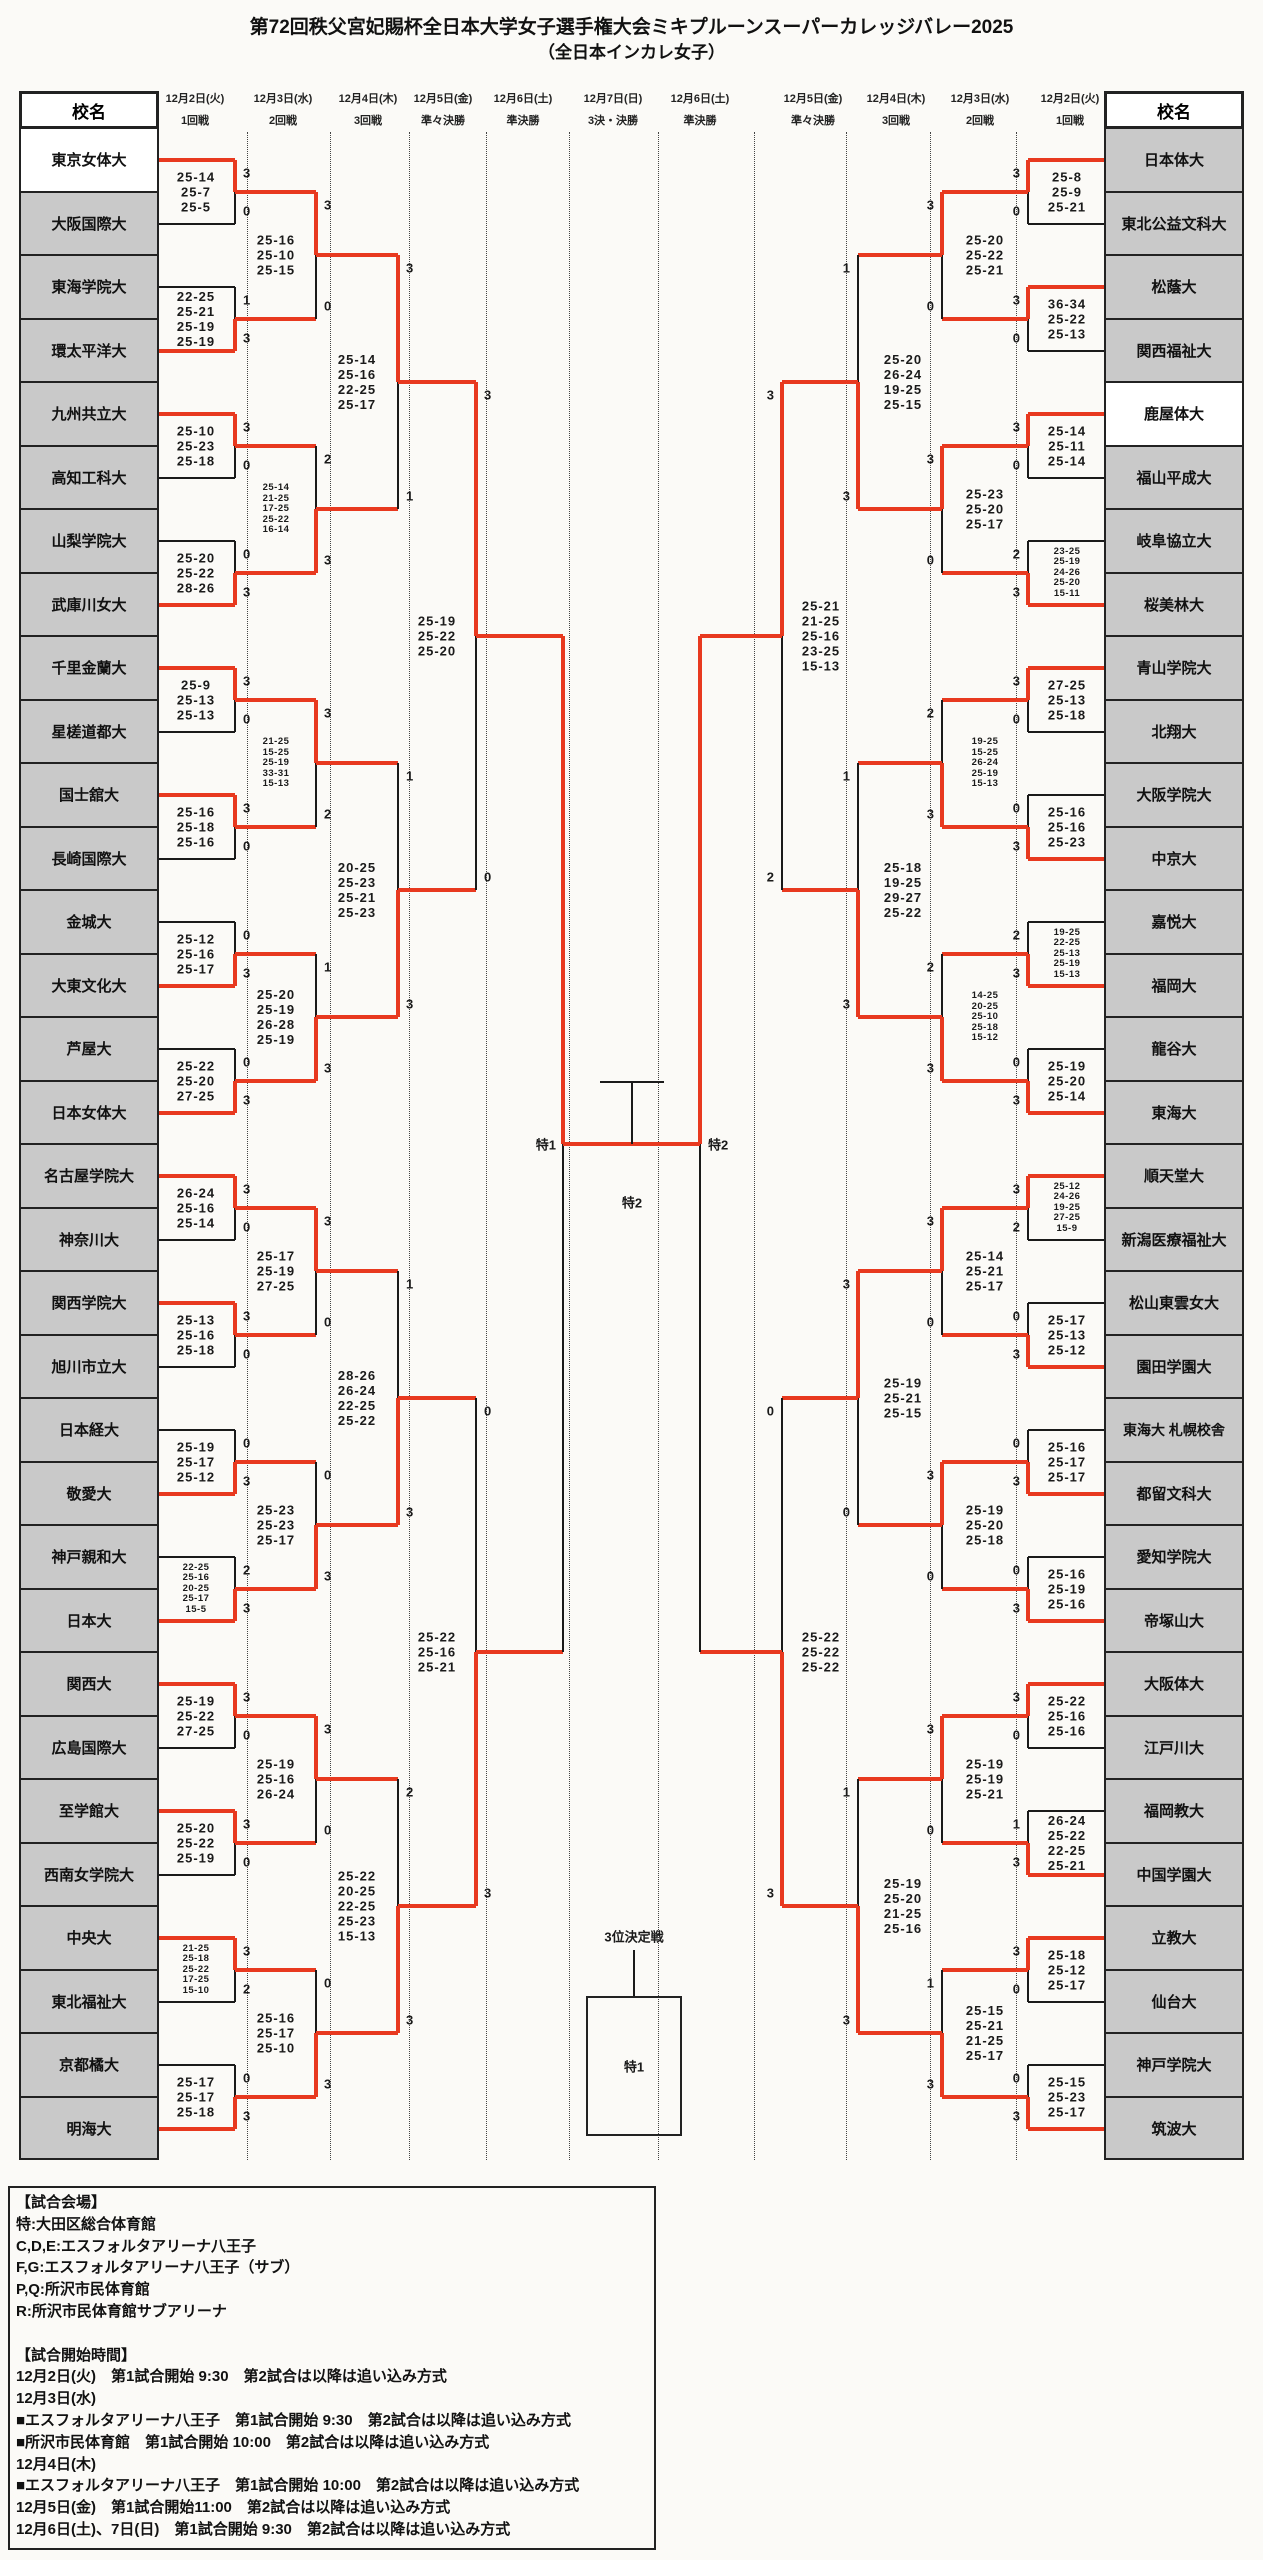 This screenshot has width=1263, height=2560. Describe the element at coordinates (89, 731) in the screenshot. I see `team-cell-left-9: 星槎道都大` at that location.